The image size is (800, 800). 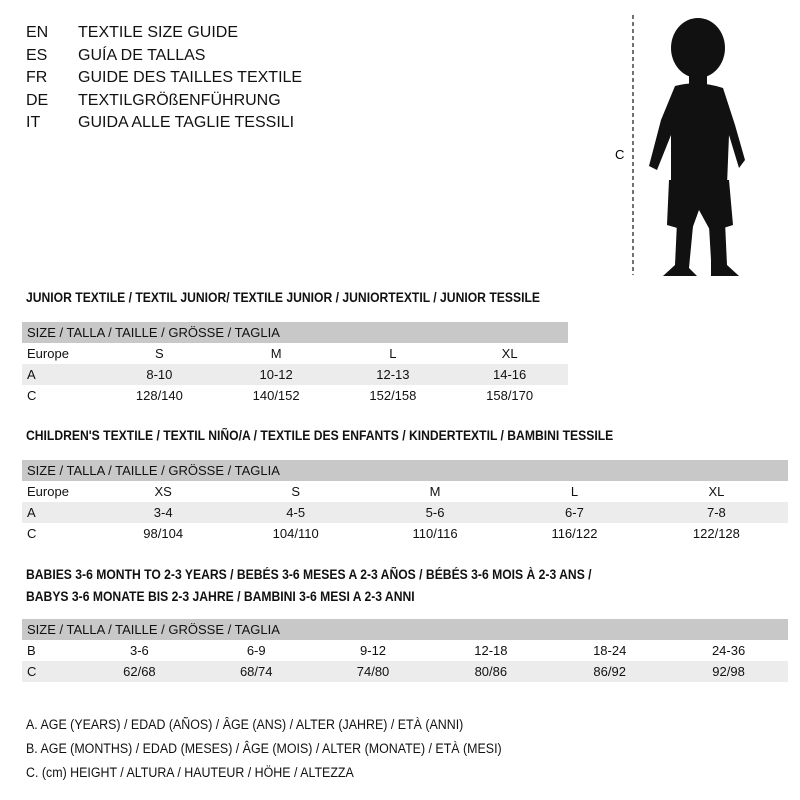 What do you see at coordinates (295, 512) in the screenshot?
I see `cell: 4-5` at bounding box center [295, 512].